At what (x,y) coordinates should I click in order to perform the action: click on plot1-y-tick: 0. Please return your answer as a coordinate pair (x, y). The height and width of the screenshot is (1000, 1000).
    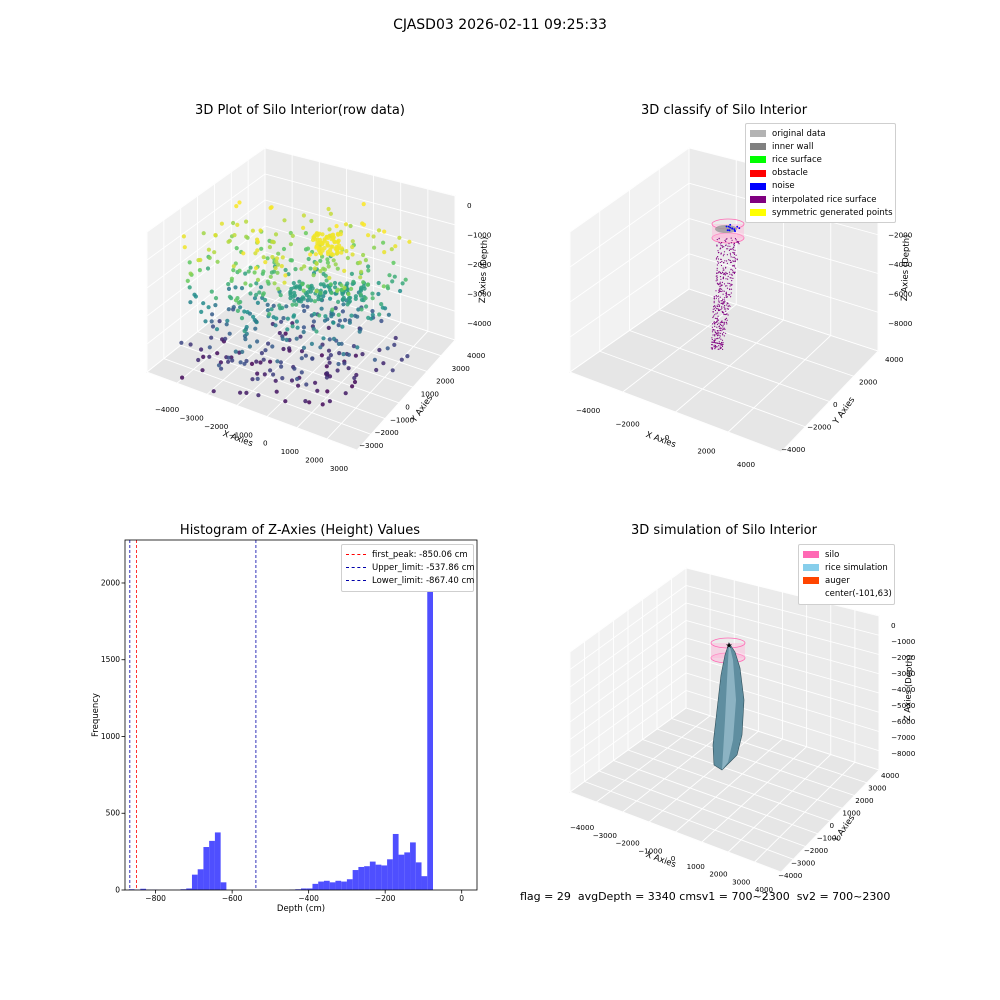
    Looking at the image, I should click on (407, 406).